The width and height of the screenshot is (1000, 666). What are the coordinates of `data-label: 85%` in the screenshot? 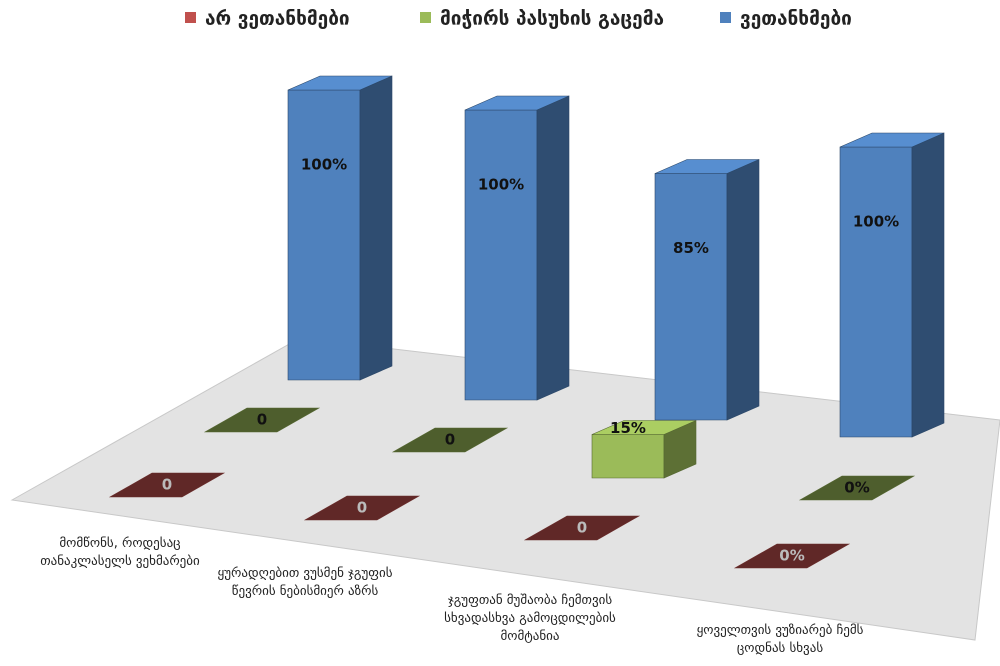 It's located at (691, 248).